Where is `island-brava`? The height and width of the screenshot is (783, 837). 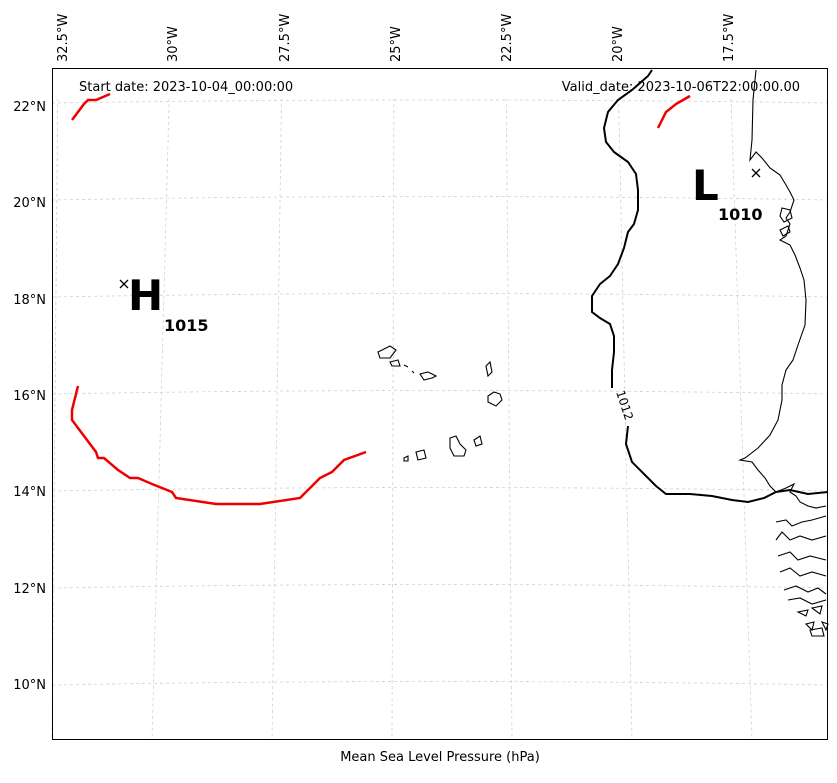 island-brava is located at coordinates (406, 458).